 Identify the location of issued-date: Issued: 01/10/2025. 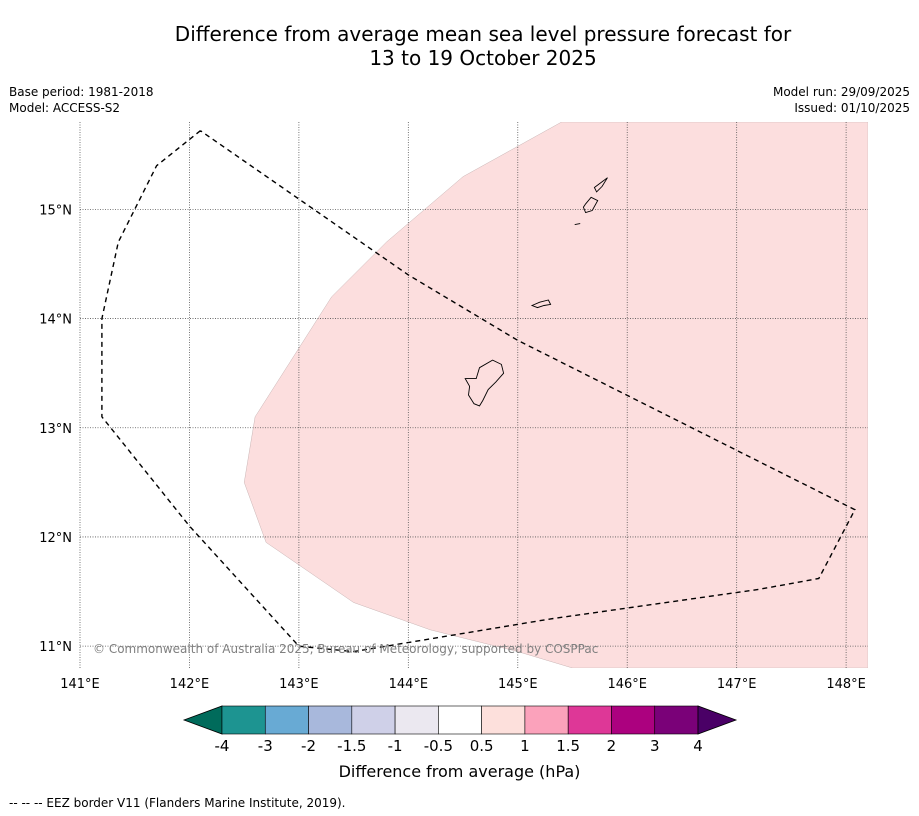
(852, 108).